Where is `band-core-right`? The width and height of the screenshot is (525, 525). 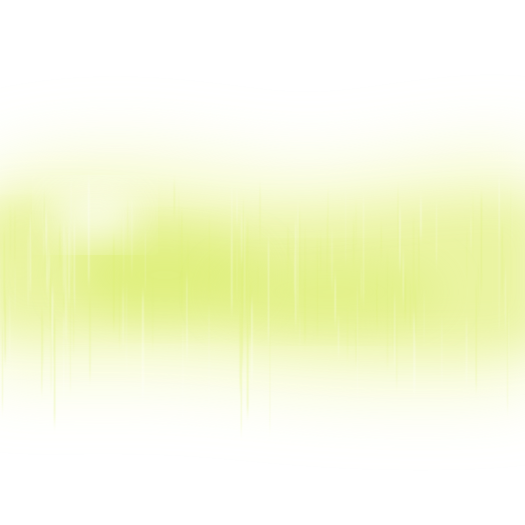 band-core-right is located at coordinates (330, 292).